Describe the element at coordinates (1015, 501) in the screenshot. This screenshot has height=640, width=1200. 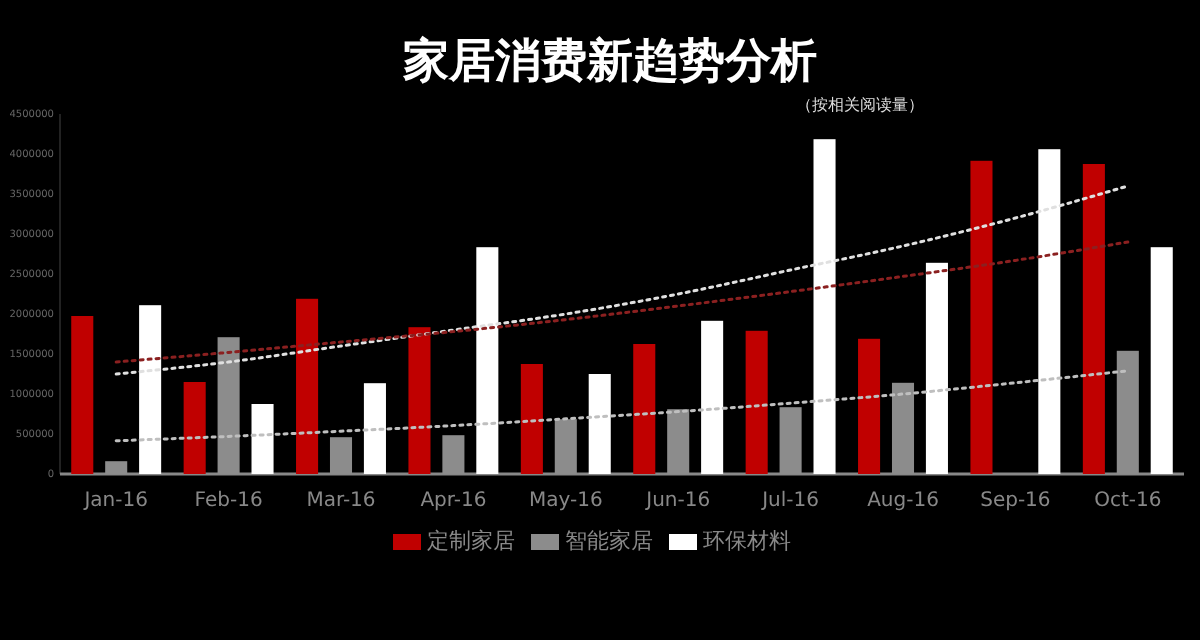
I see `x-tick-label: Sep-16` at that location.